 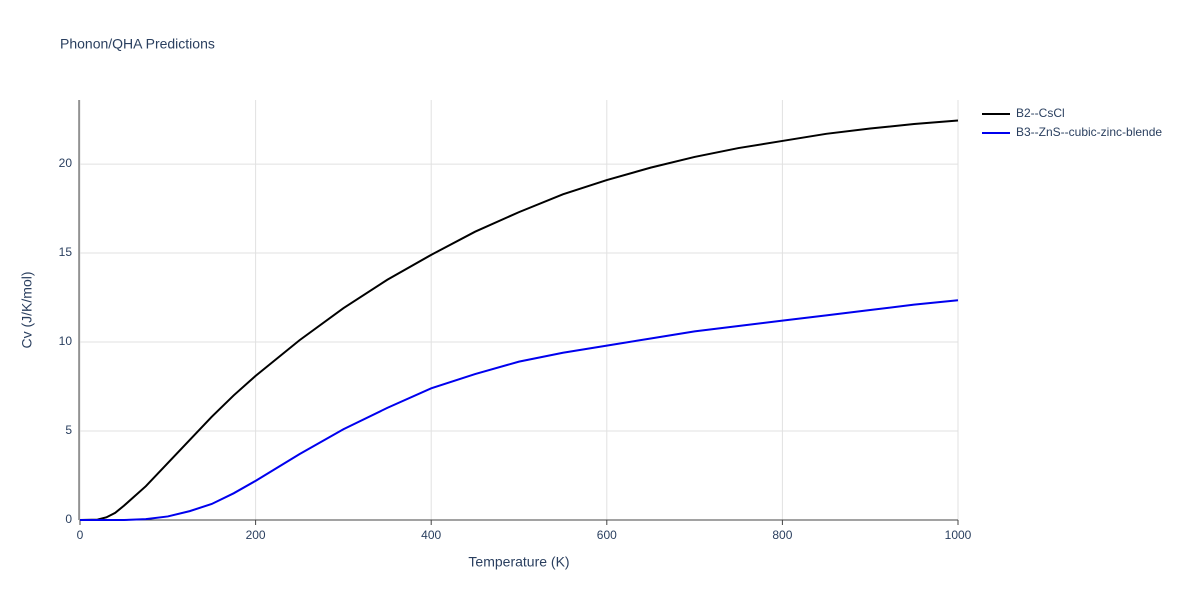 I want to click on x-tick-label: 800, so click(x=782, y=535).